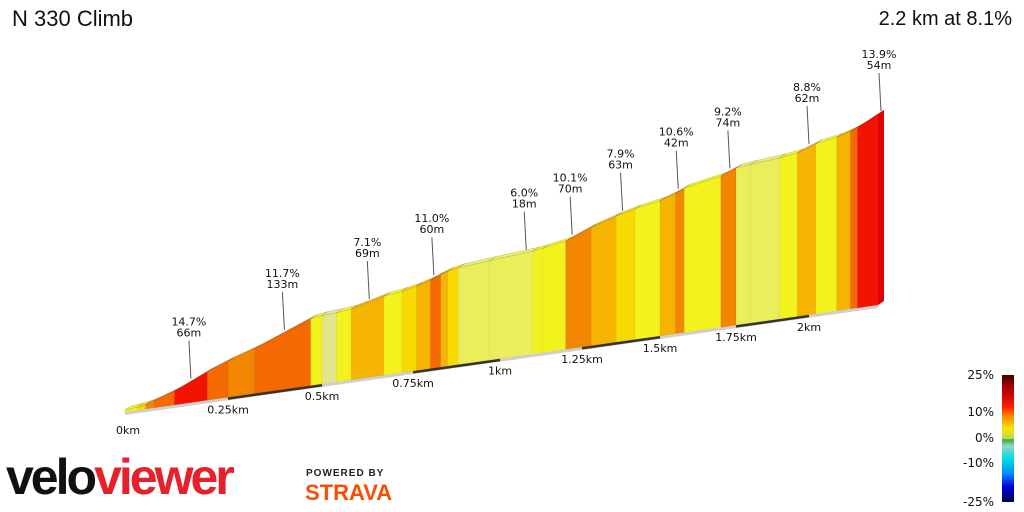 This screenshot has width=1024, height=512. Describe the element at coordinates (945, 19) in the screenshot. I see `climb-summary: 2.2 km at 8.1%` at that location.